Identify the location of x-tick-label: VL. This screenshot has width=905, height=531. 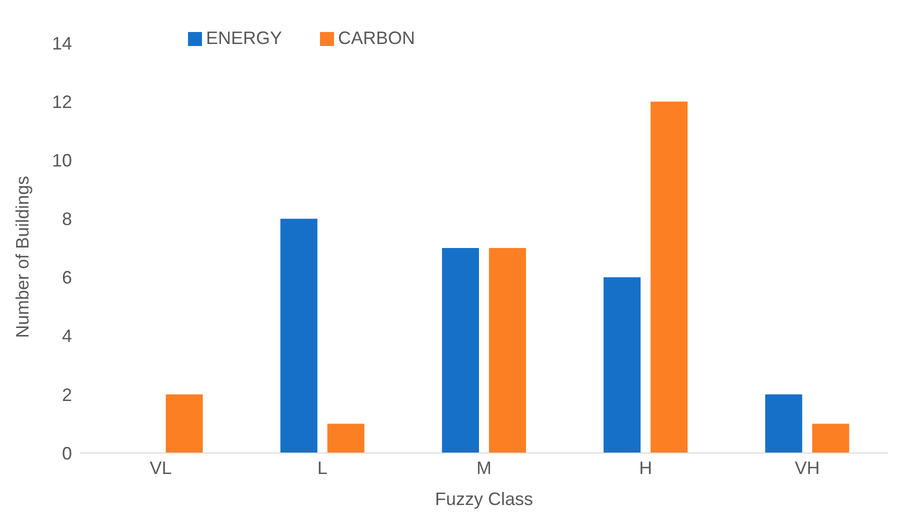
(161, 468).